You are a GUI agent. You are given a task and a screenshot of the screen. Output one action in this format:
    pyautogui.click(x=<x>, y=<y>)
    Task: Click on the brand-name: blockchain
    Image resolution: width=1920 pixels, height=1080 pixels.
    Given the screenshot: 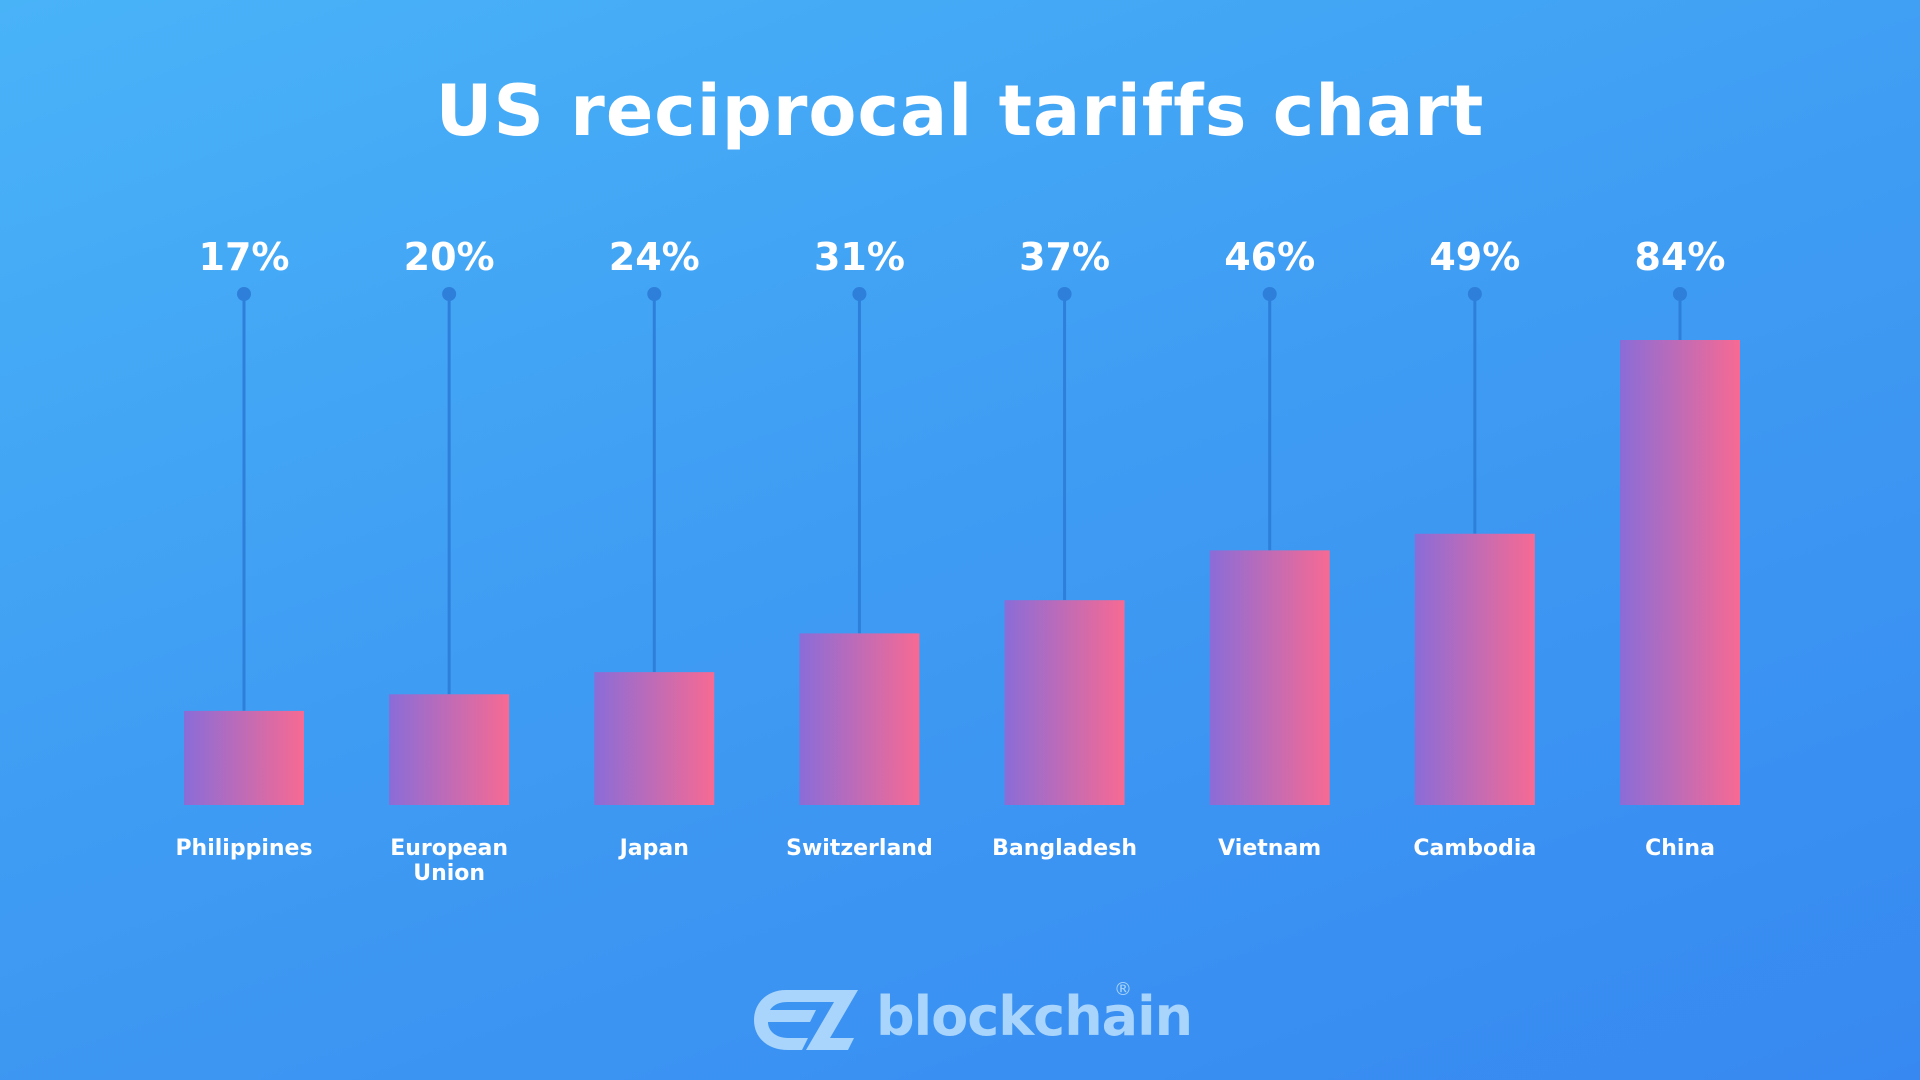 What is the action you would take?
    pyautogui.click(x=1034, y=1016)
    